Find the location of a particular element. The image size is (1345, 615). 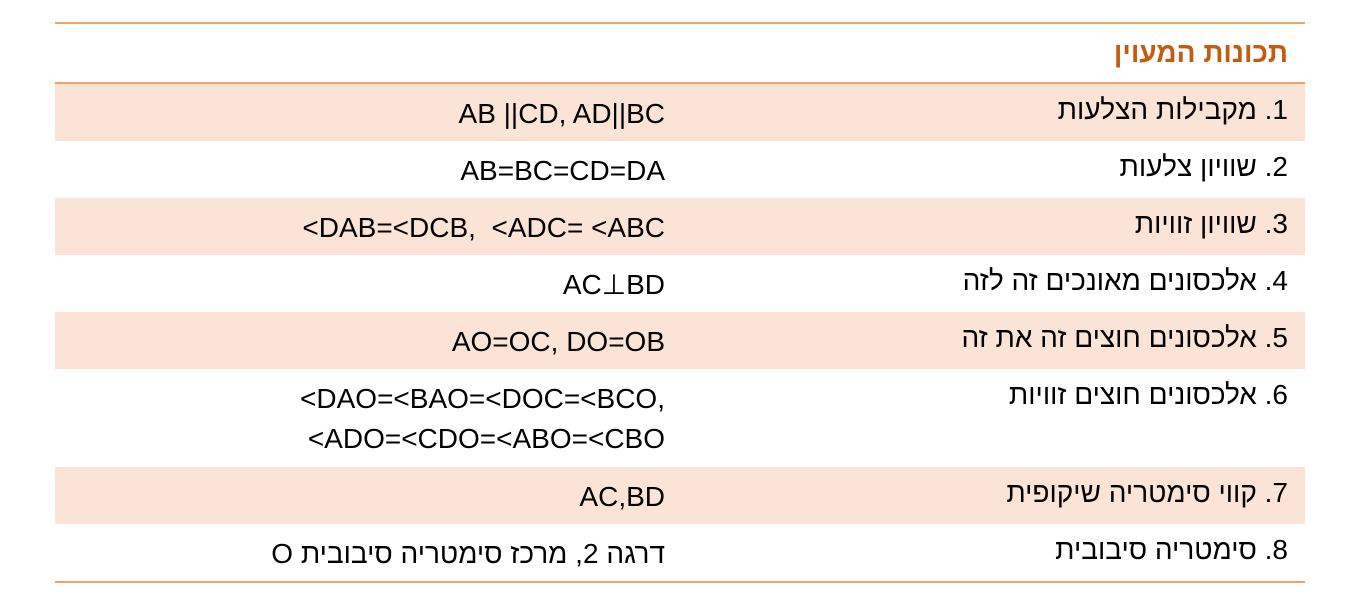

value-line: AO=OC, DO=OB is located at coordinates (558, 341).